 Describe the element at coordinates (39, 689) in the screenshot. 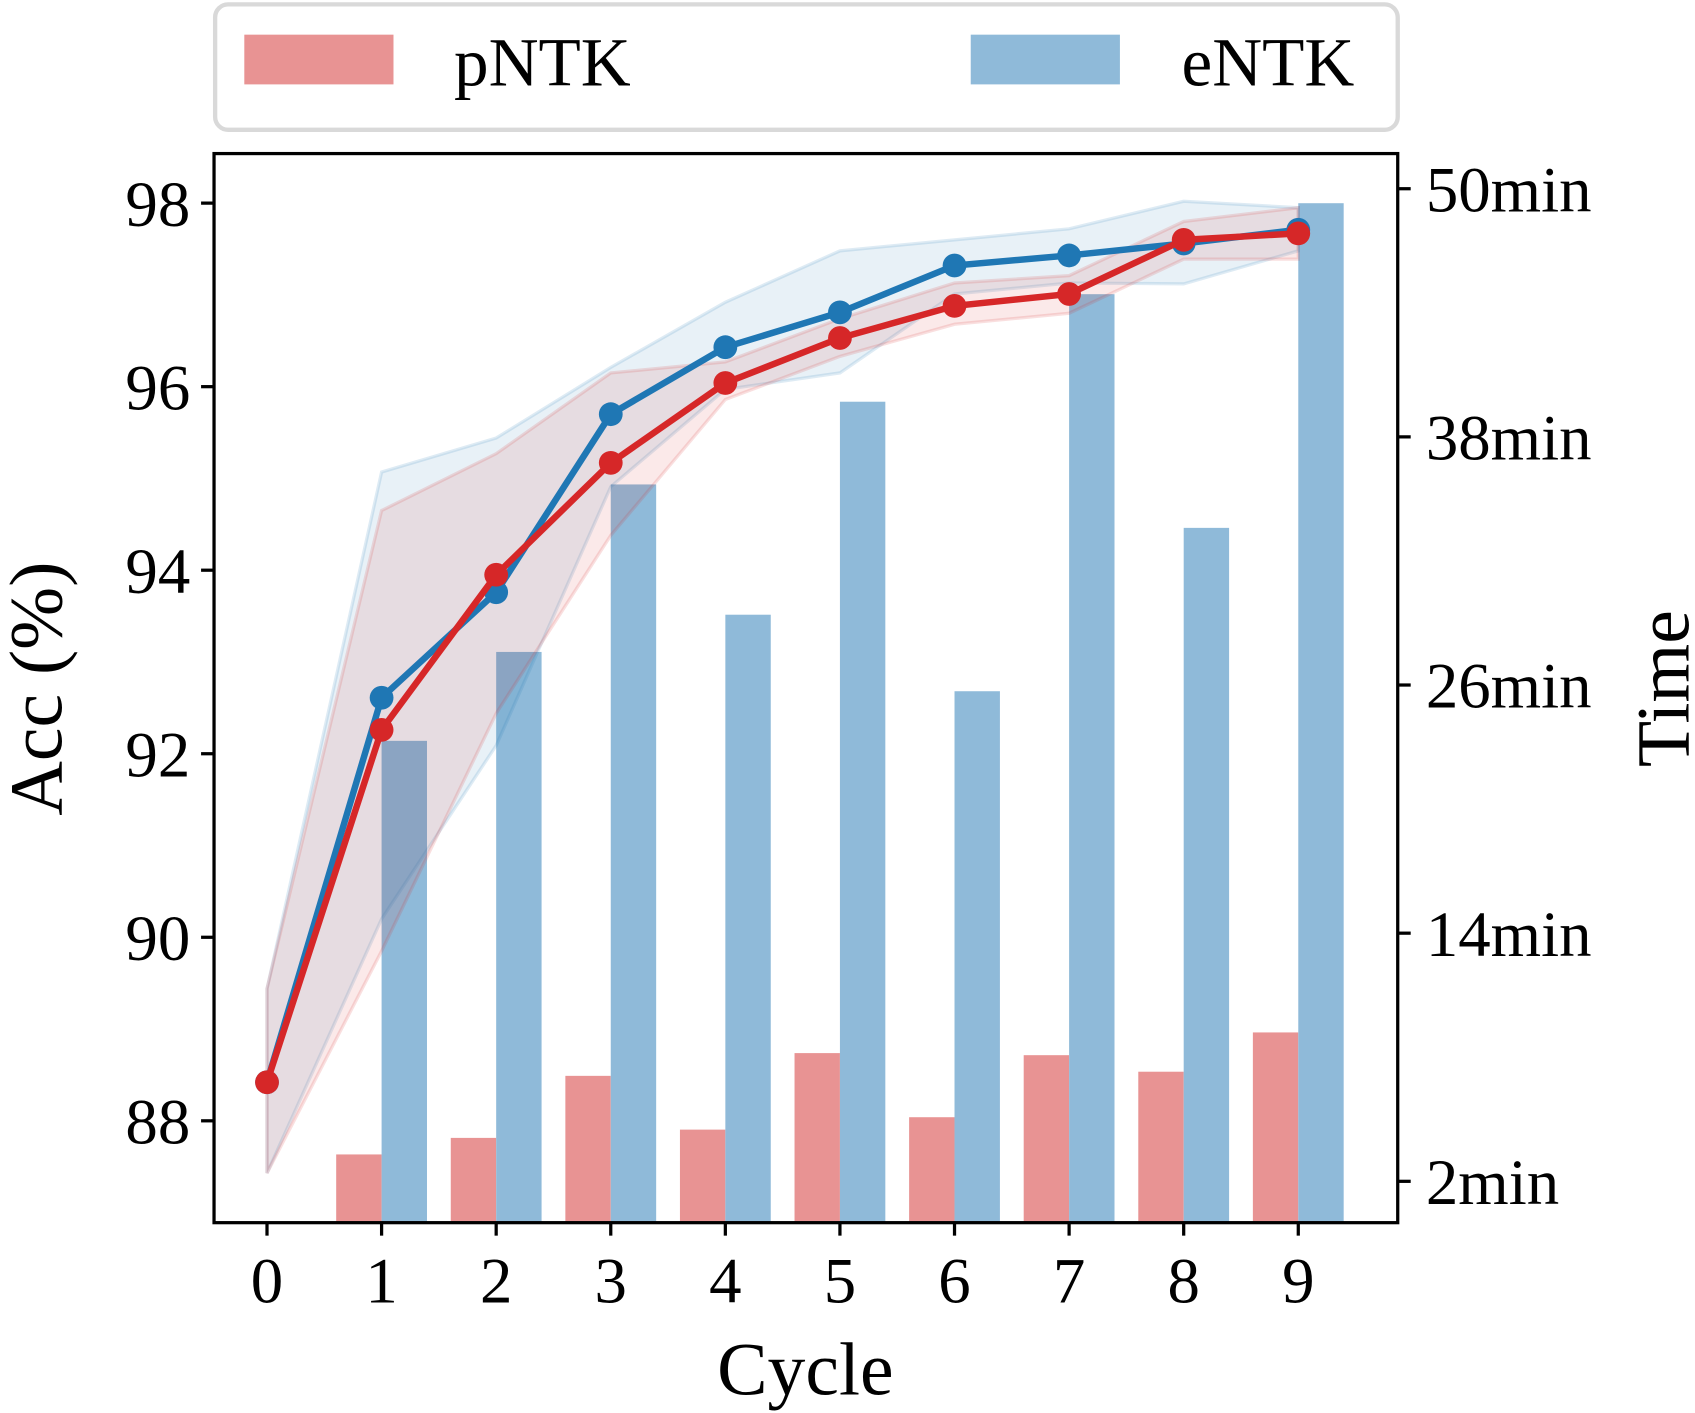

I see `y-axis-label-left: Acc (%)` at that location.